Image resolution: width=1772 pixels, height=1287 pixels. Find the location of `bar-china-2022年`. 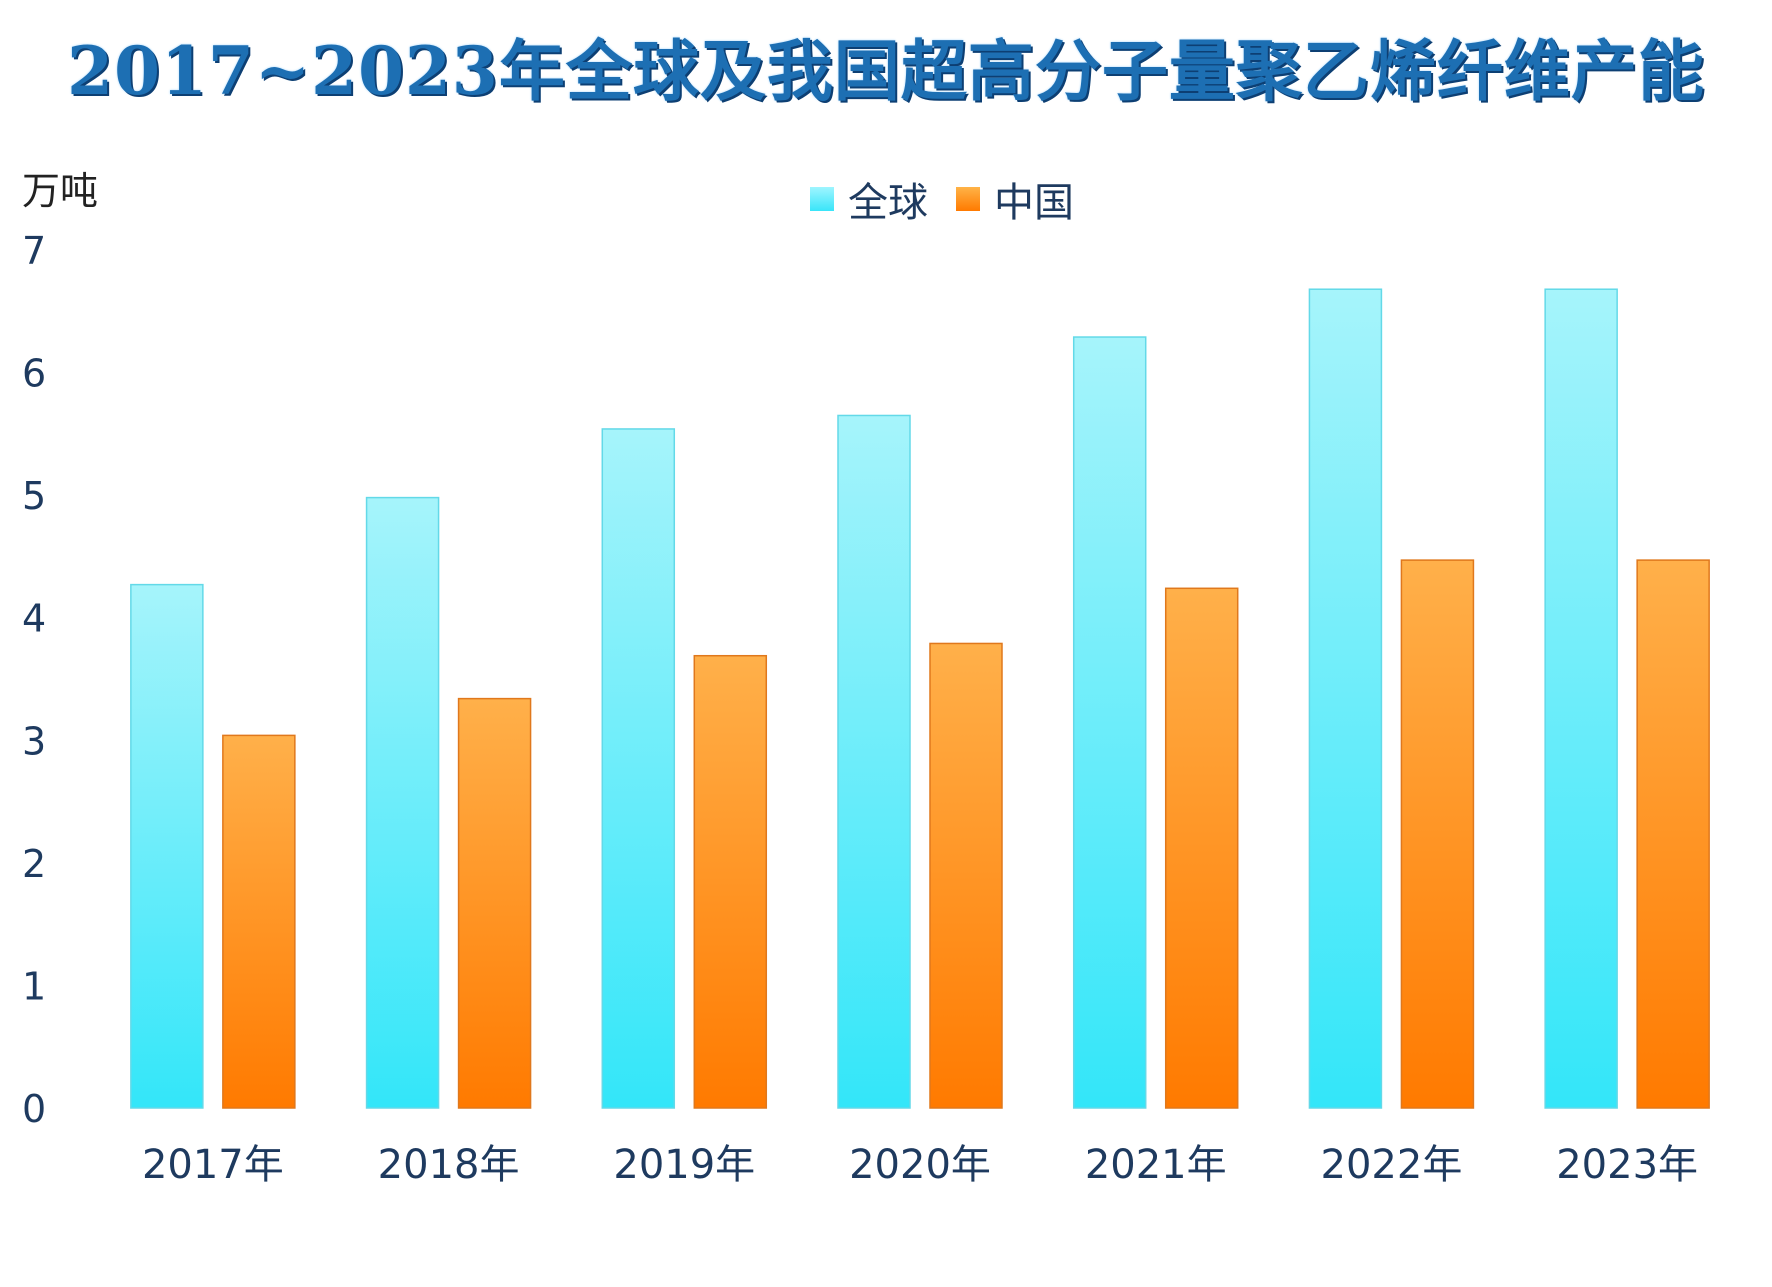

bar-china-2022年 is located at coordinates (1437, 834).